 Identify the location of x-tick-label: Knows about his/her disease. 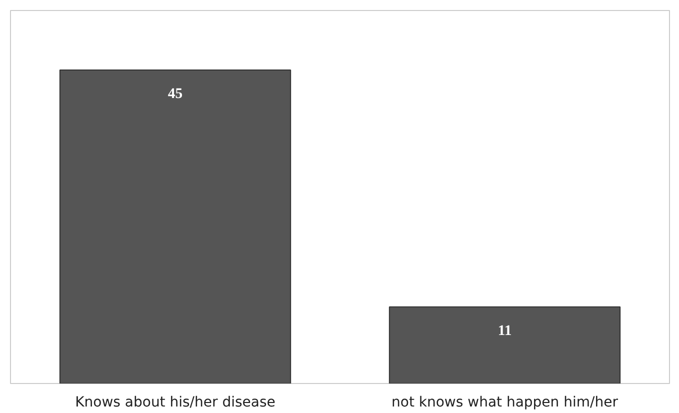
(175, 402).